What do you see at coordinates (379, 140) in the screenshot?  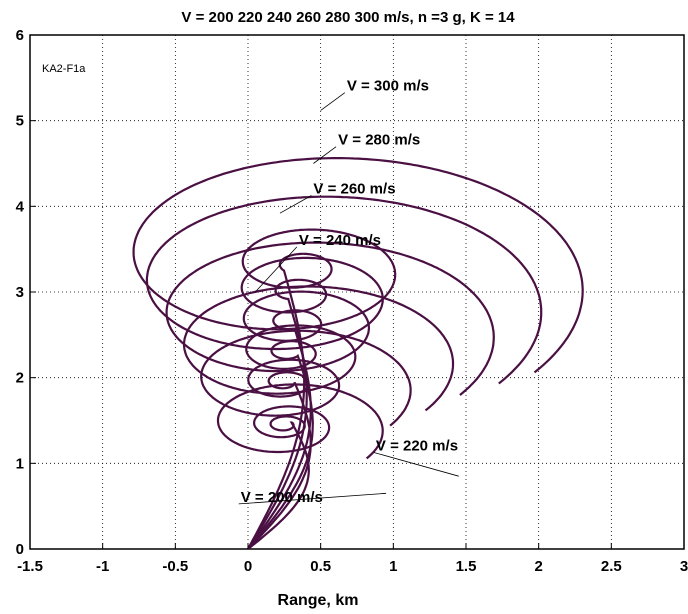 I see `annotation-label: V = 280 m/s` at bounding box center [379, 140].